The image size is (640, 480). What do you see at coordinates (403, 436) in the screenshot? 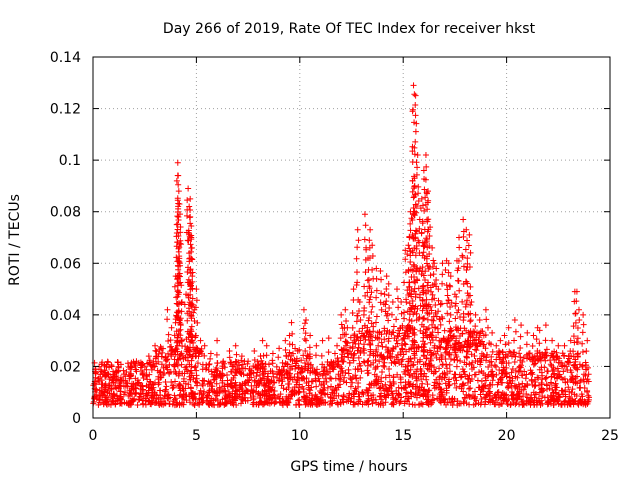
I see `x-tick-label: 15` at bounding box center [403, 436].